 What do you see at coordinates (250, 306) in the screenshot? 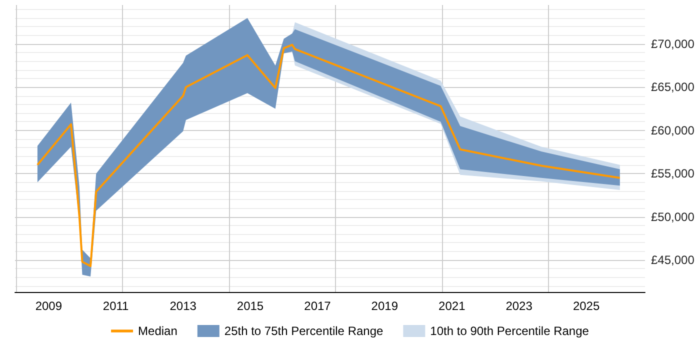
I see `x-tick-label: 2015` at bounding box center [250, 306].